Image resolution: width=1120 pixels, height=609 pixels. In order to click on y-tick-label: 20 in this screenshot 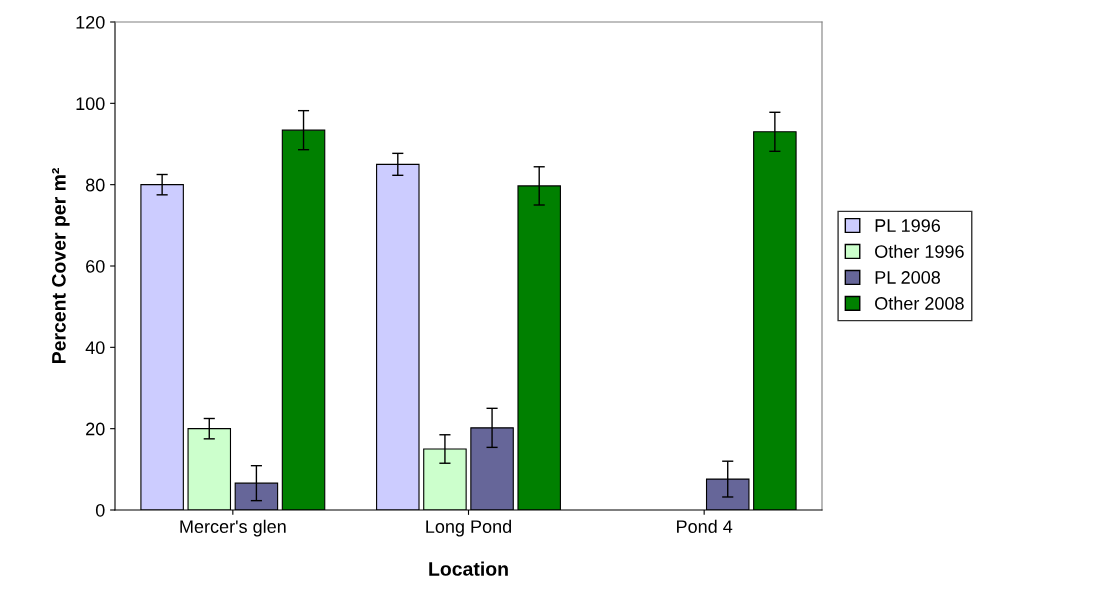, I will do `click(95, 429)`.